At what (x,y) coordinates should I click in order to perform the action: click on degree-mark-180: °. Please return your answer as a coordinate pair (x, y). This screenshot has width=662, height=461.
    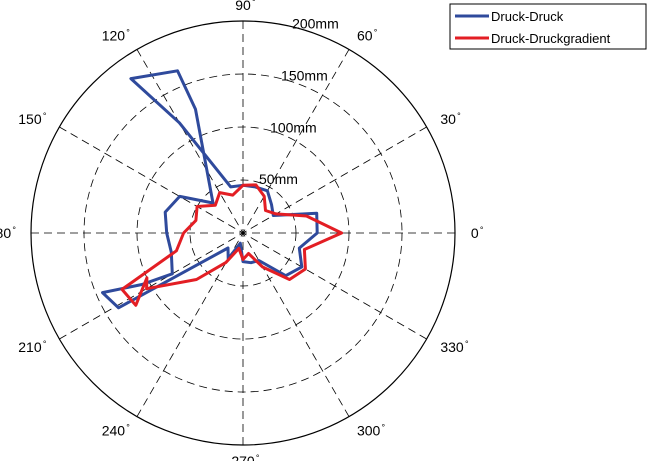
    Looking at the image, I should click on (14, 230).